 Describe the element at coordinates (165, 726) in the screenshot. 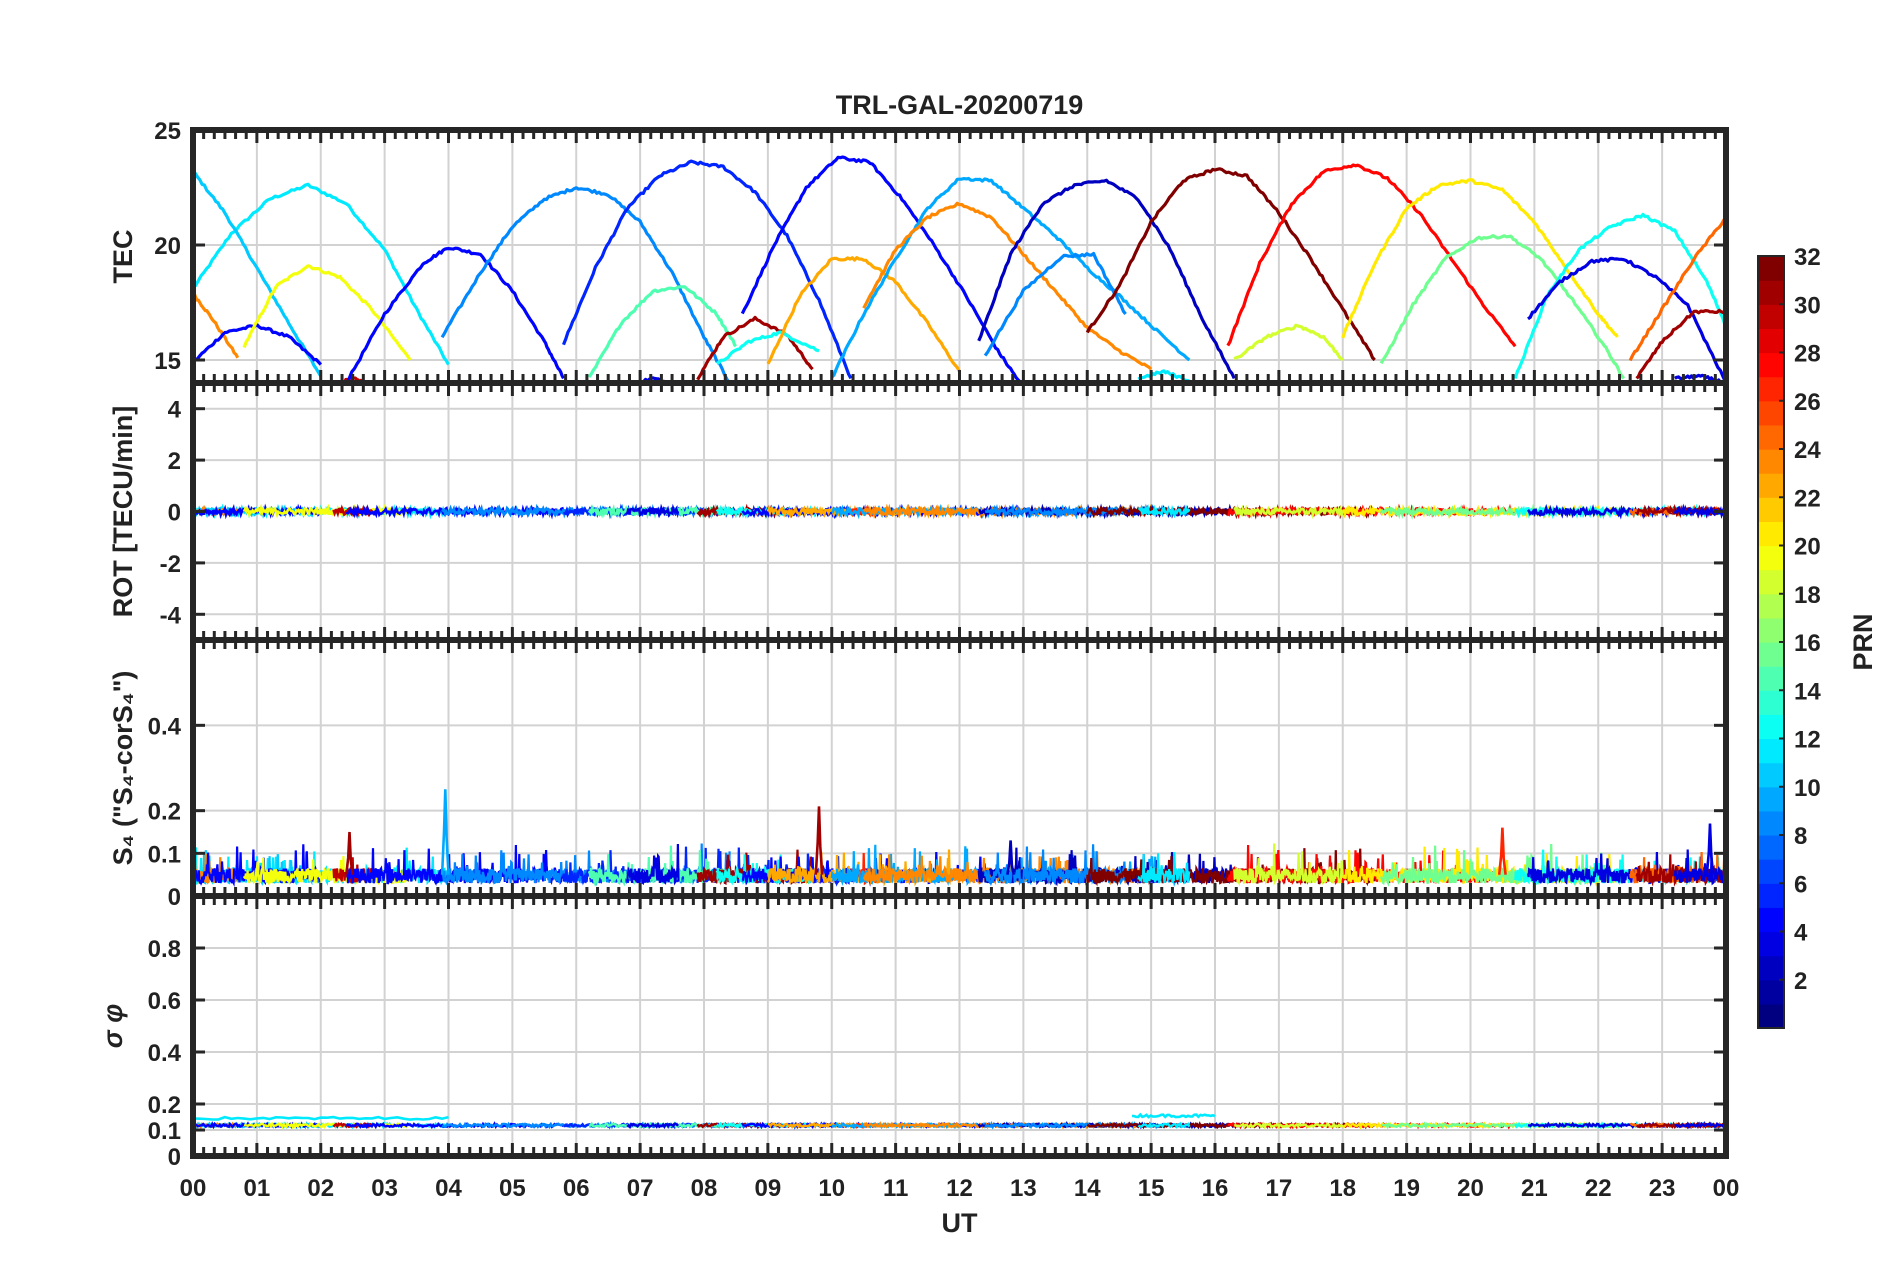

I see `ytick-label-s4: 0.4` at that location.